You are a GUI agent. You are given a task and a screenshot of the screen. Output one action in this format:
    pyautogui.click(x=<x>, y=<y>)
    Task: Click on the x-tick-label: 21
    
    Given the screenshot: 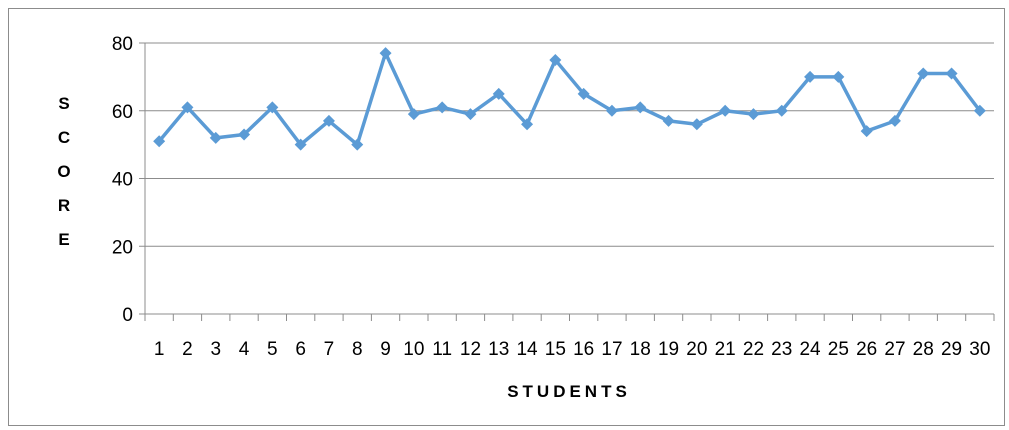 What is the action you would take?
    pyautogui.click(x=725, y=349)
    